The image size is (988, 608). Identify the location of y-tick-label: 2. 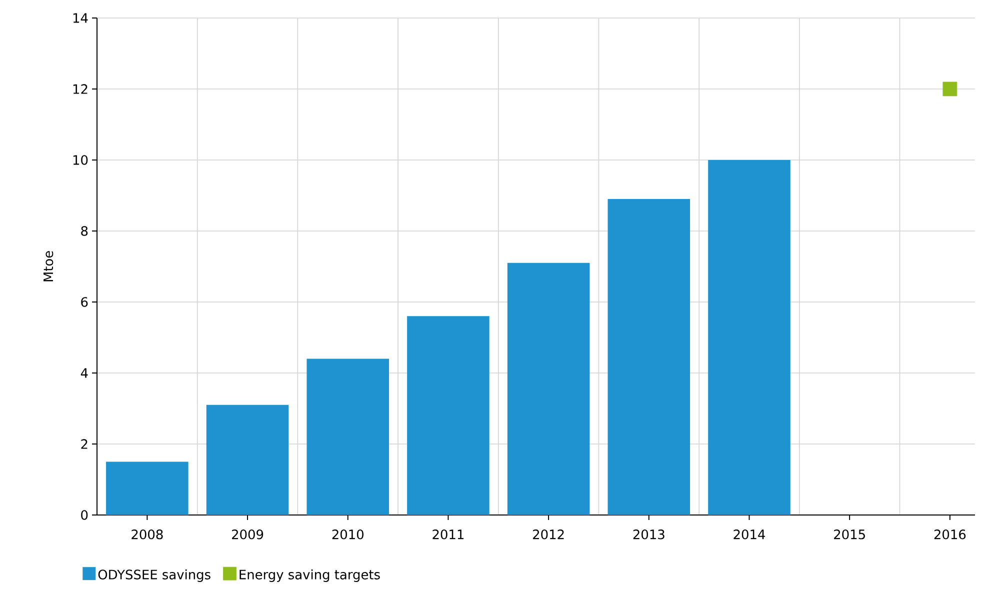
(84, 444).